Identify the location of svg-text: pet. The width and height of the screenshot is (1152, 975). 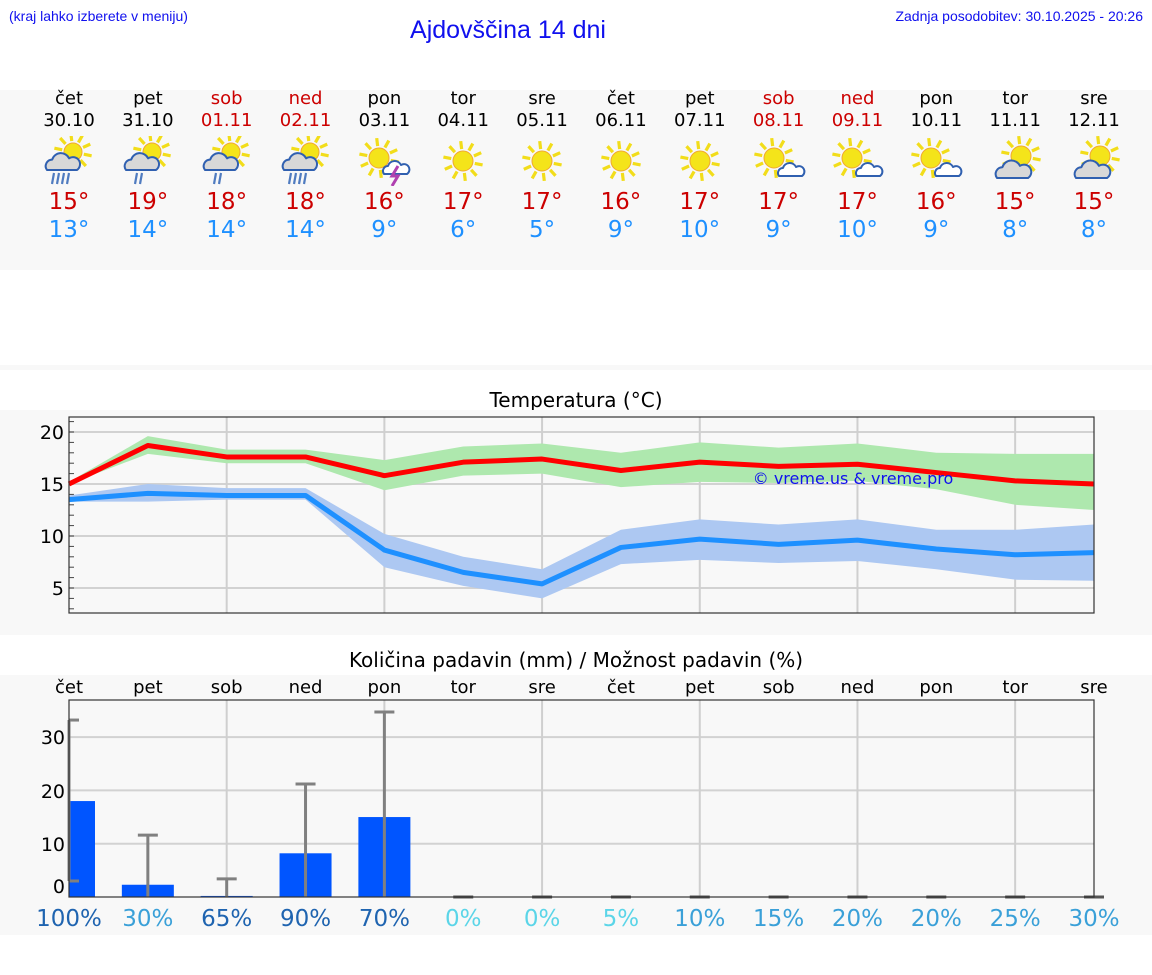
(700, 687).